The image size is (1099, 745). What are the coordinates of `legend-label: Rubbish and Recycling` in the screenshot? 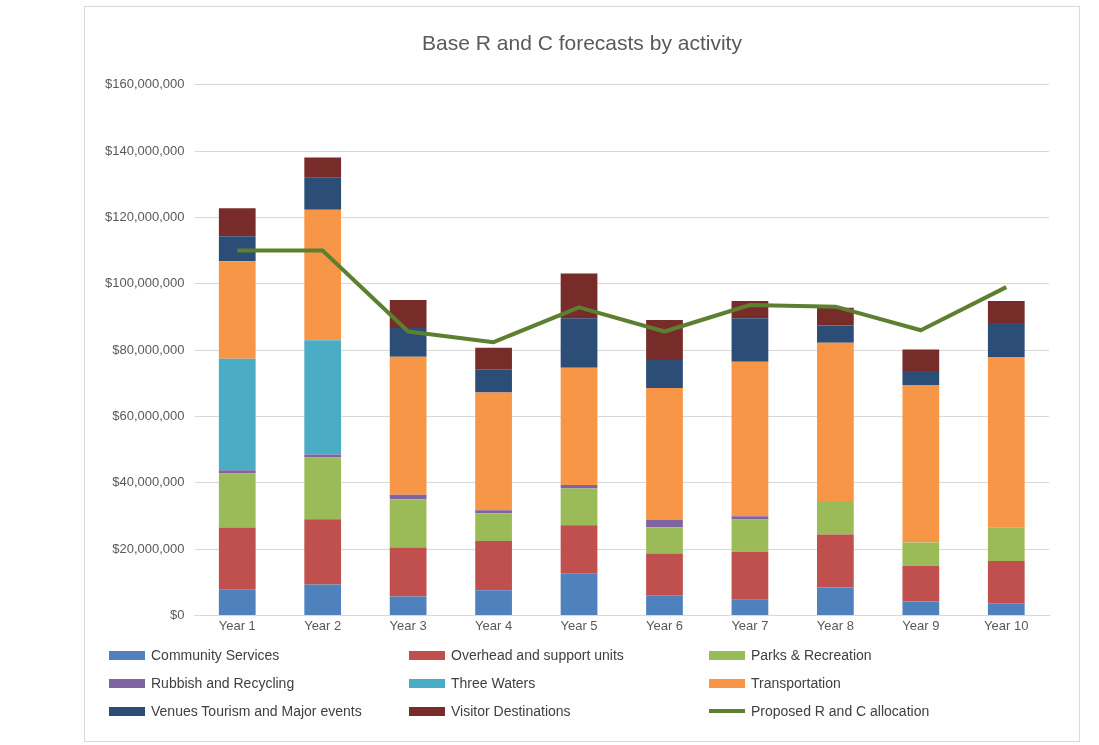 It's located at (223, 683).